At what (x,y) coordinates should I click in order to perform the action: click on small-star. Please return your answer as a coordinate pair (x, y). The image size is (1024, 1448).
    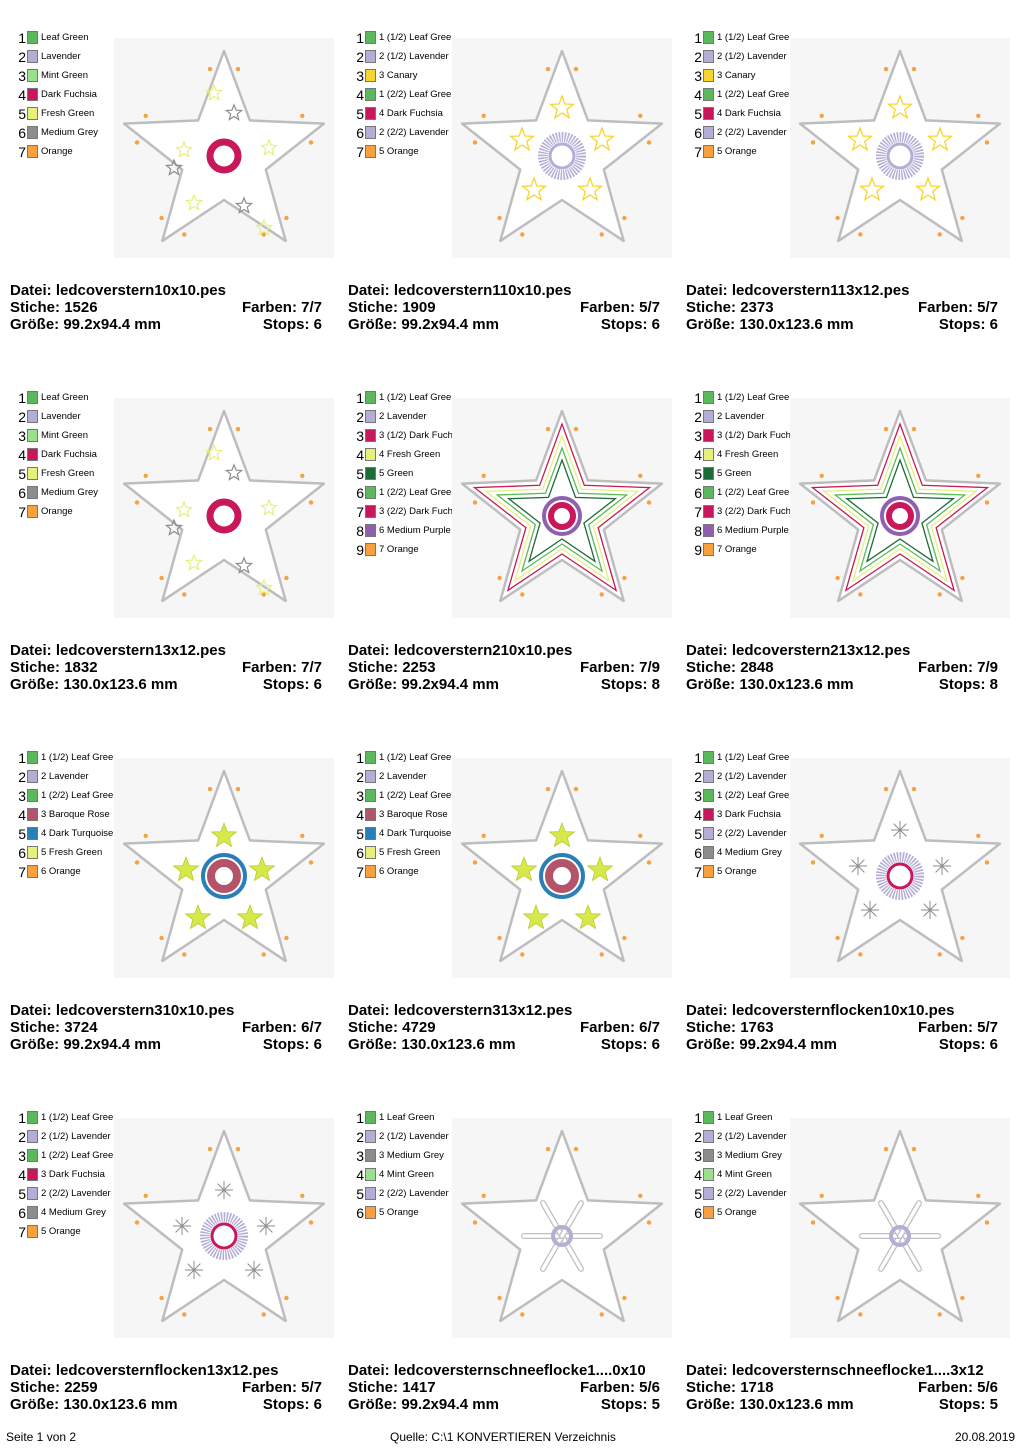
    Looking at the image, I should click on (184, 149).